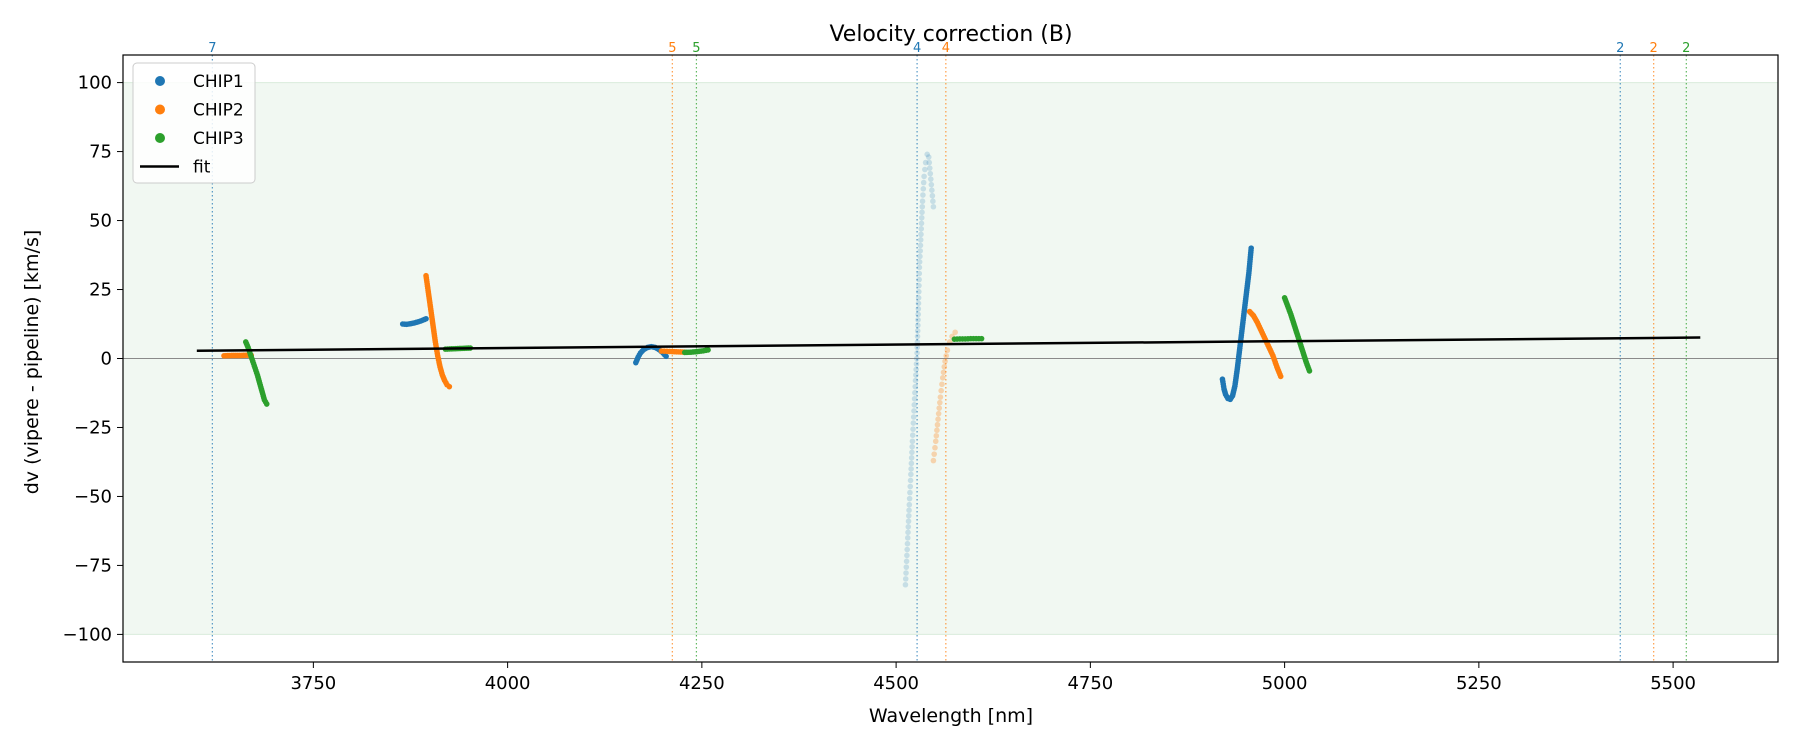  I want to click on series-chip3, so click(777, 351).